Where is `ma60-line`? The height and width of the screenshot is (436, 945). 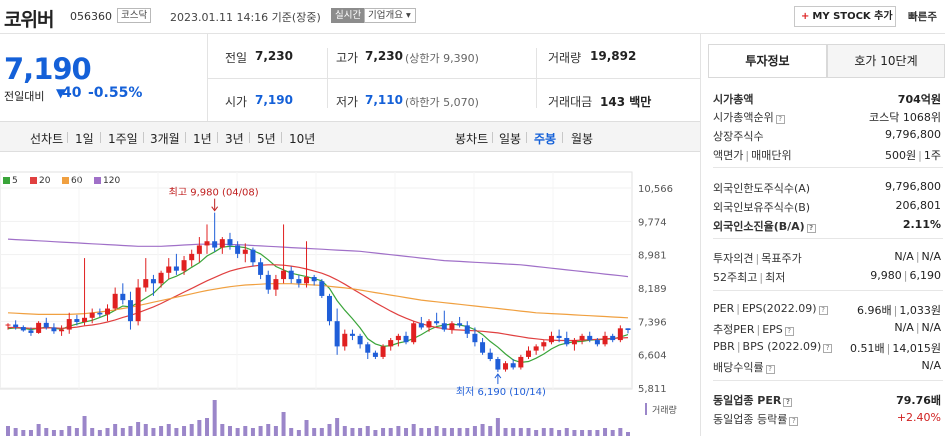 ma60-line is located at coordinates (318, 301).